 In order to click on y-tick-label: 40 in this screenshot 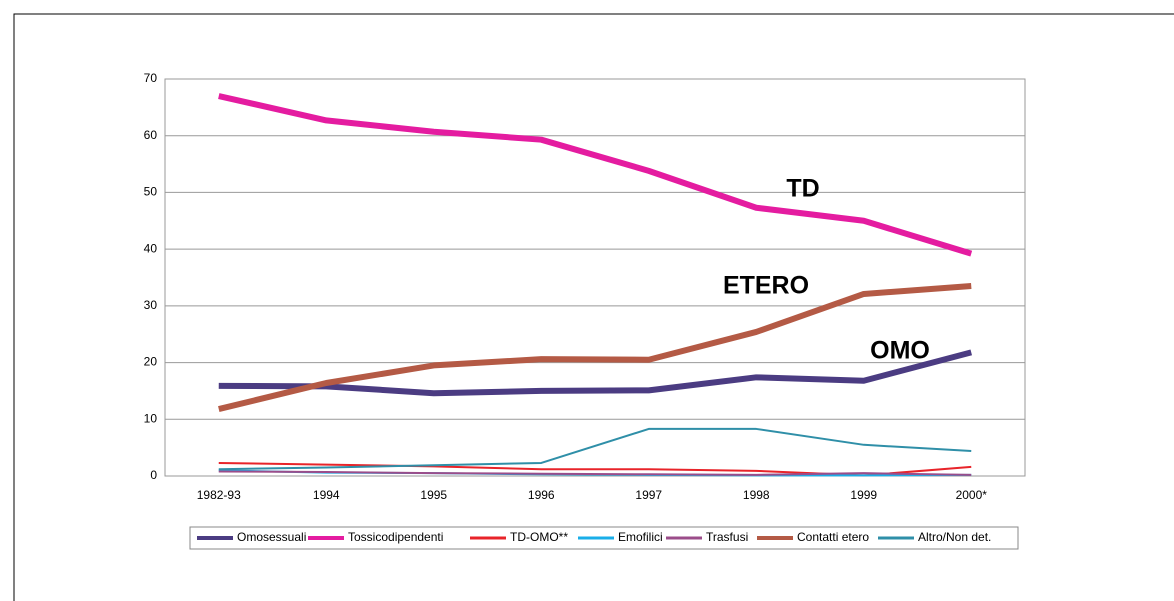, I will do `click(151, 248)`.